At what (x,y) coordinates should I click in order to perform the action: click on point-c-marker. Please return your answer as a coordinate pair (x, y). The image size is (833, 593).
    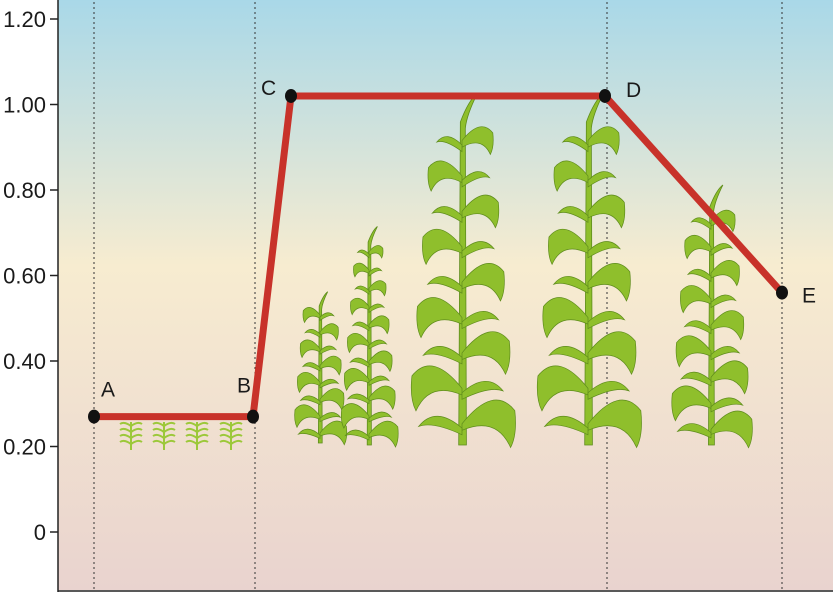
    Looking at the image, I should click on (291, 95).